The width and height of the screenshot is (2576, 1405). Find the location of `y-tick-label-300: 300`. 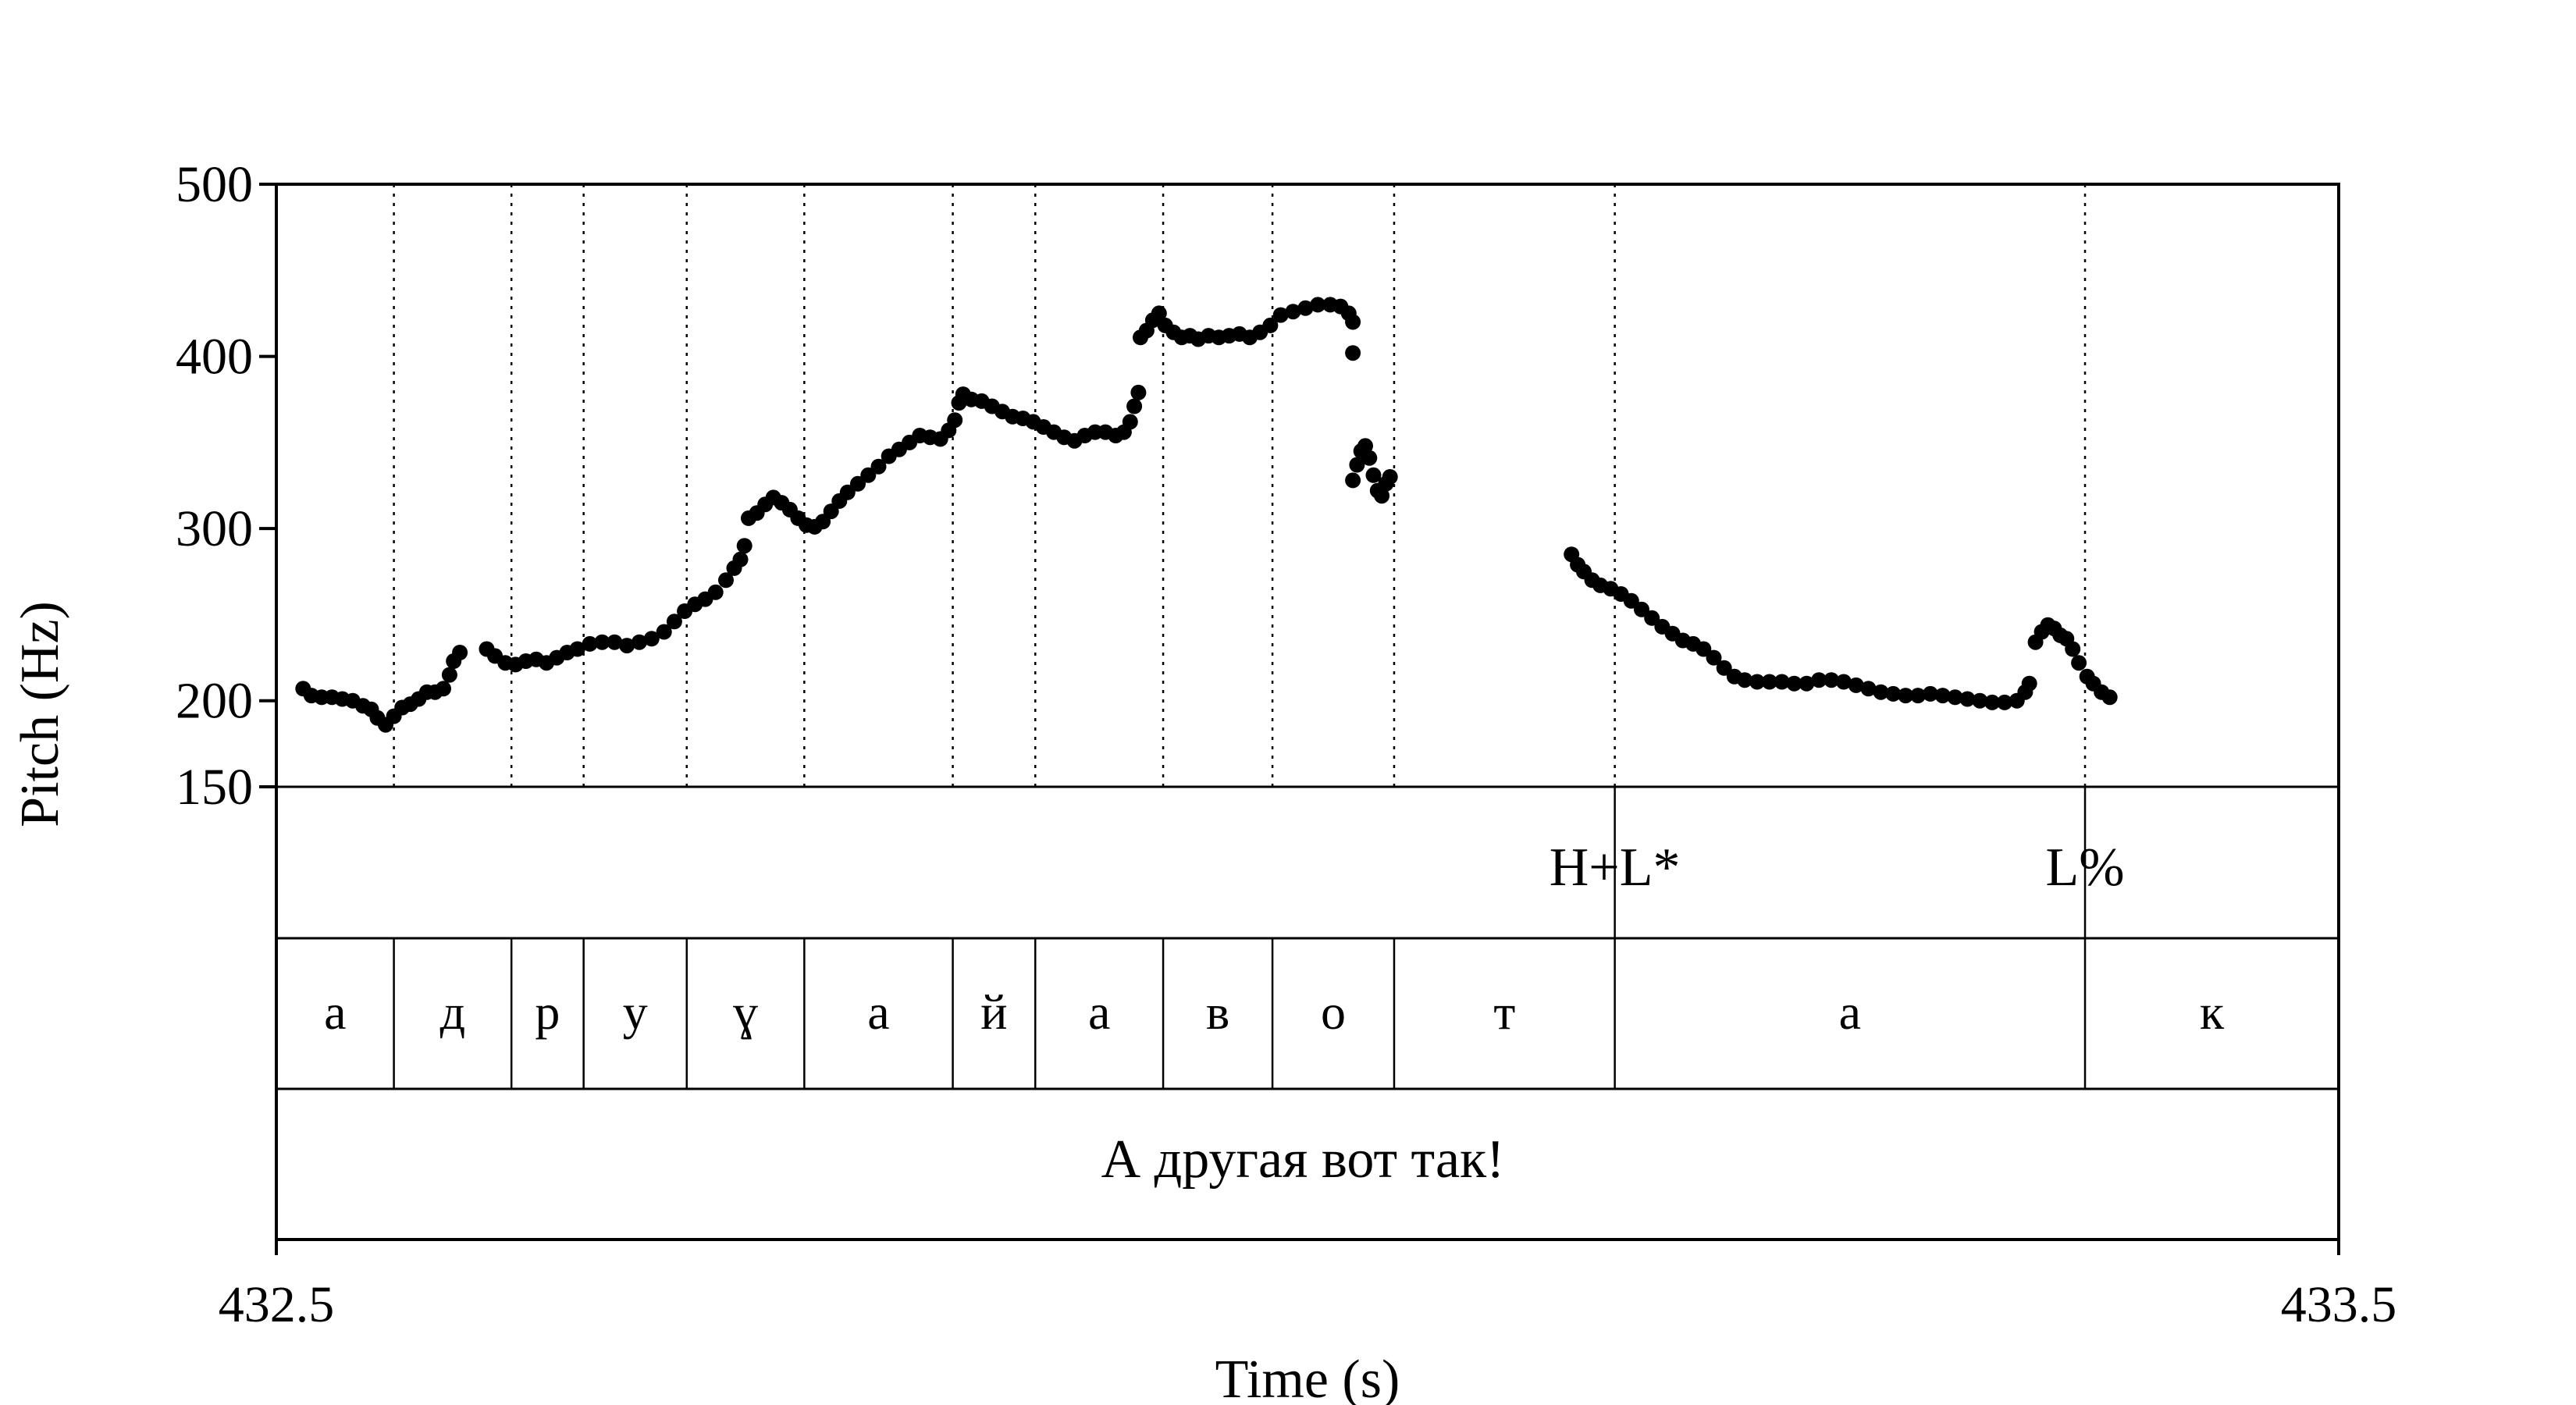

y-tick-label-300: 300 is located at coordinates (215, 528).